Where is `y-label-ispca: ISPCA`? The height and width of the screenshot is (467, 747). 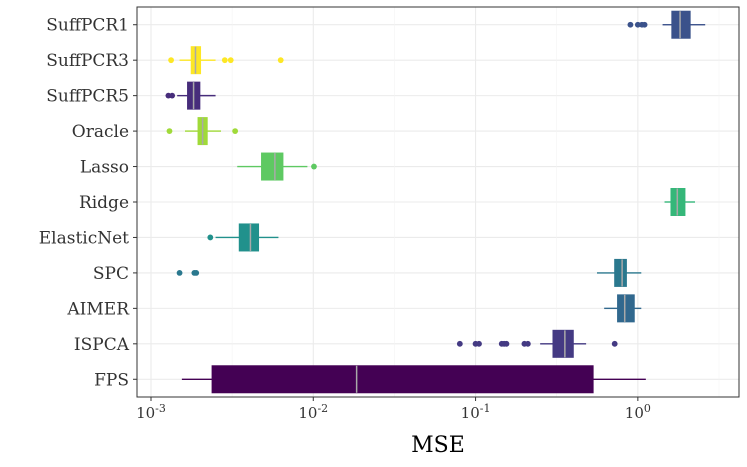
y-label-ispca: ISPCA is located at coordinates (102, 345).